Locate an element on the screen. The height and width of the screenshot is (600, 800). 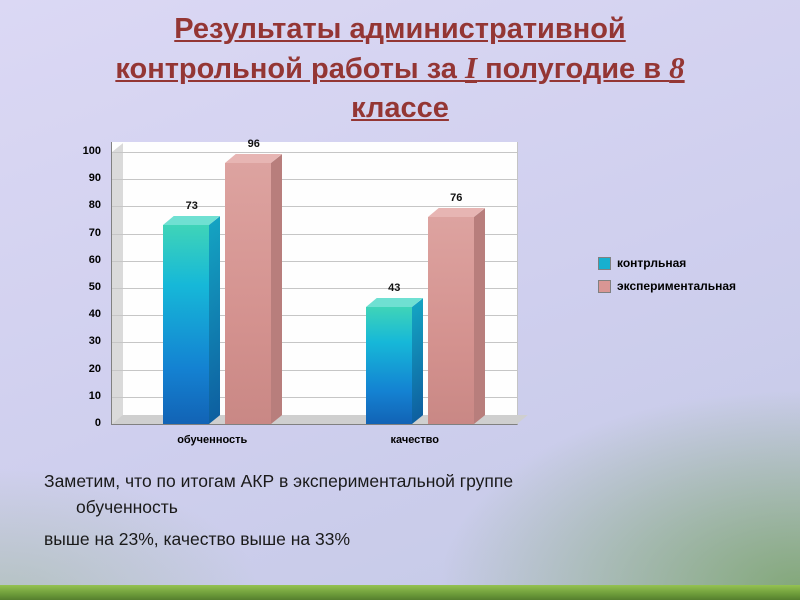
bar-value-label: 96 is located at coordinates (253, 143).